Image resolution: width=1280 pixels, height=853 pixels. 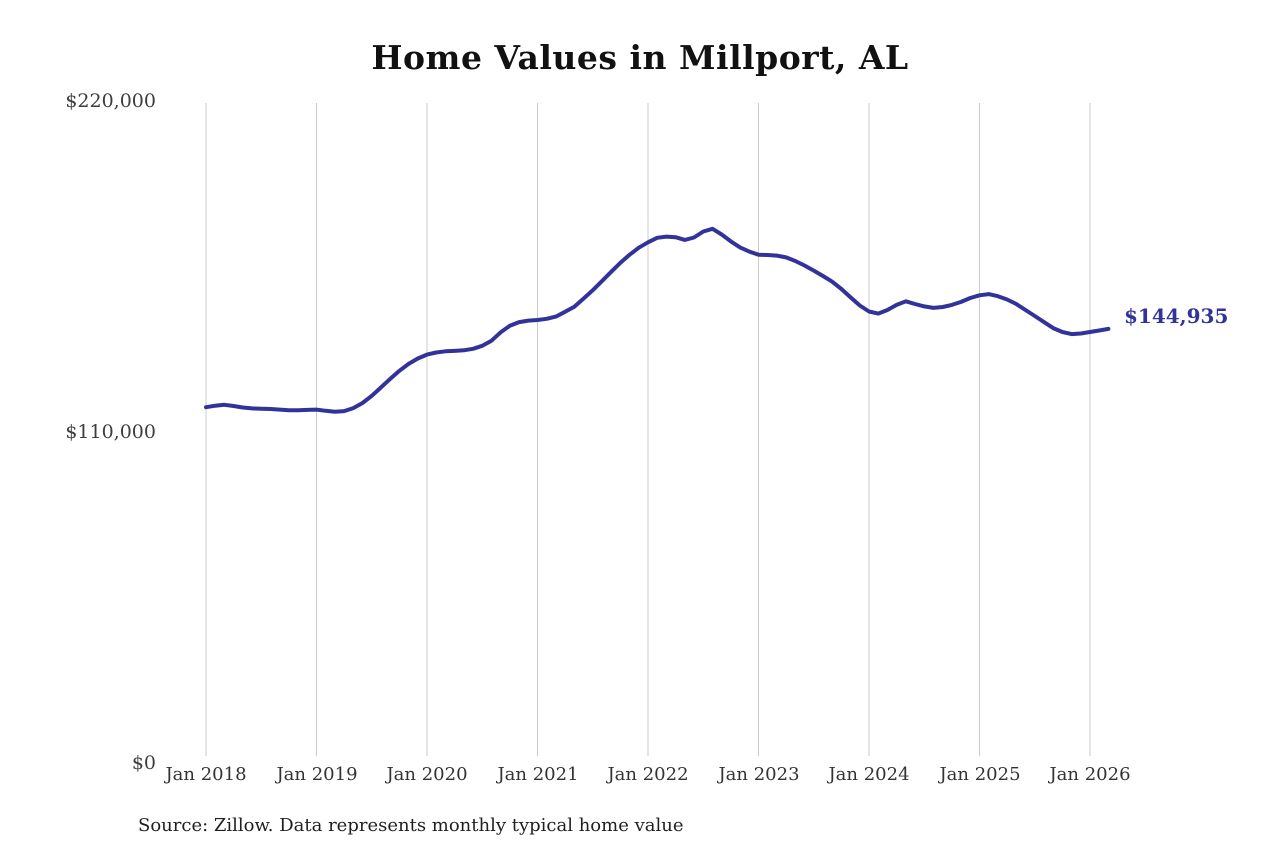 I want to click on current-value-label: $144,935, so click(x=1176, y=316).